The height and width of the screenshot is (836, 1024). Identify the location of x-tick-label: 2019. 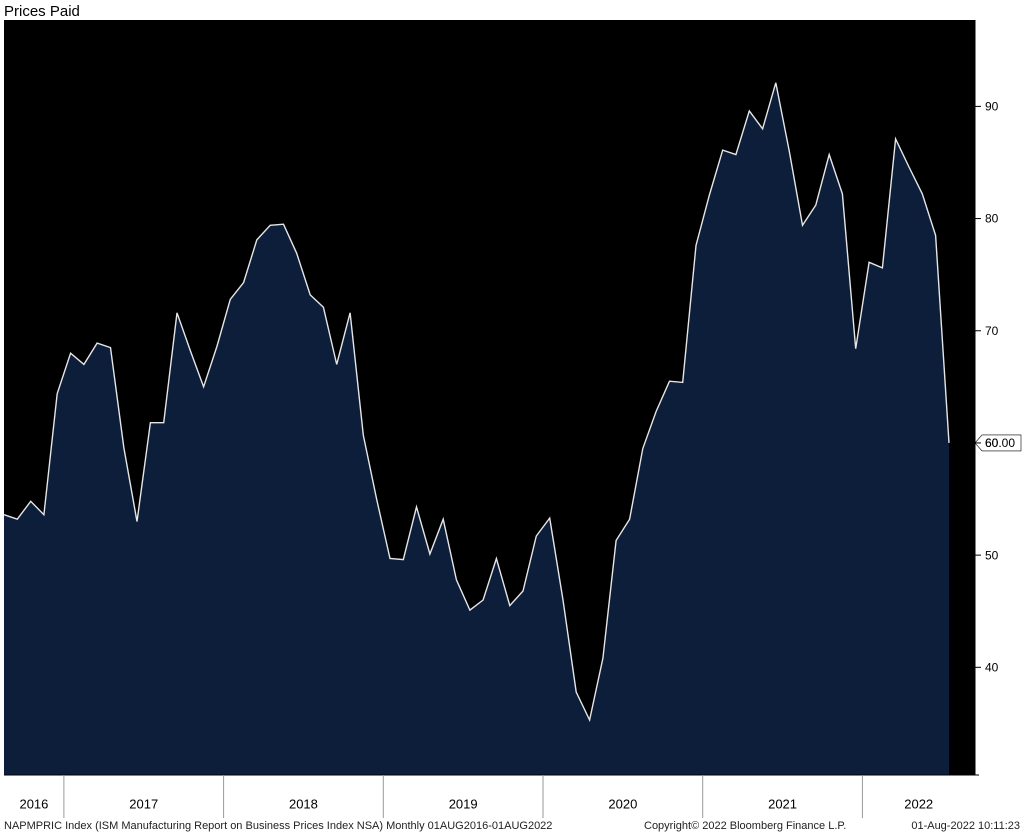
(463, 803).